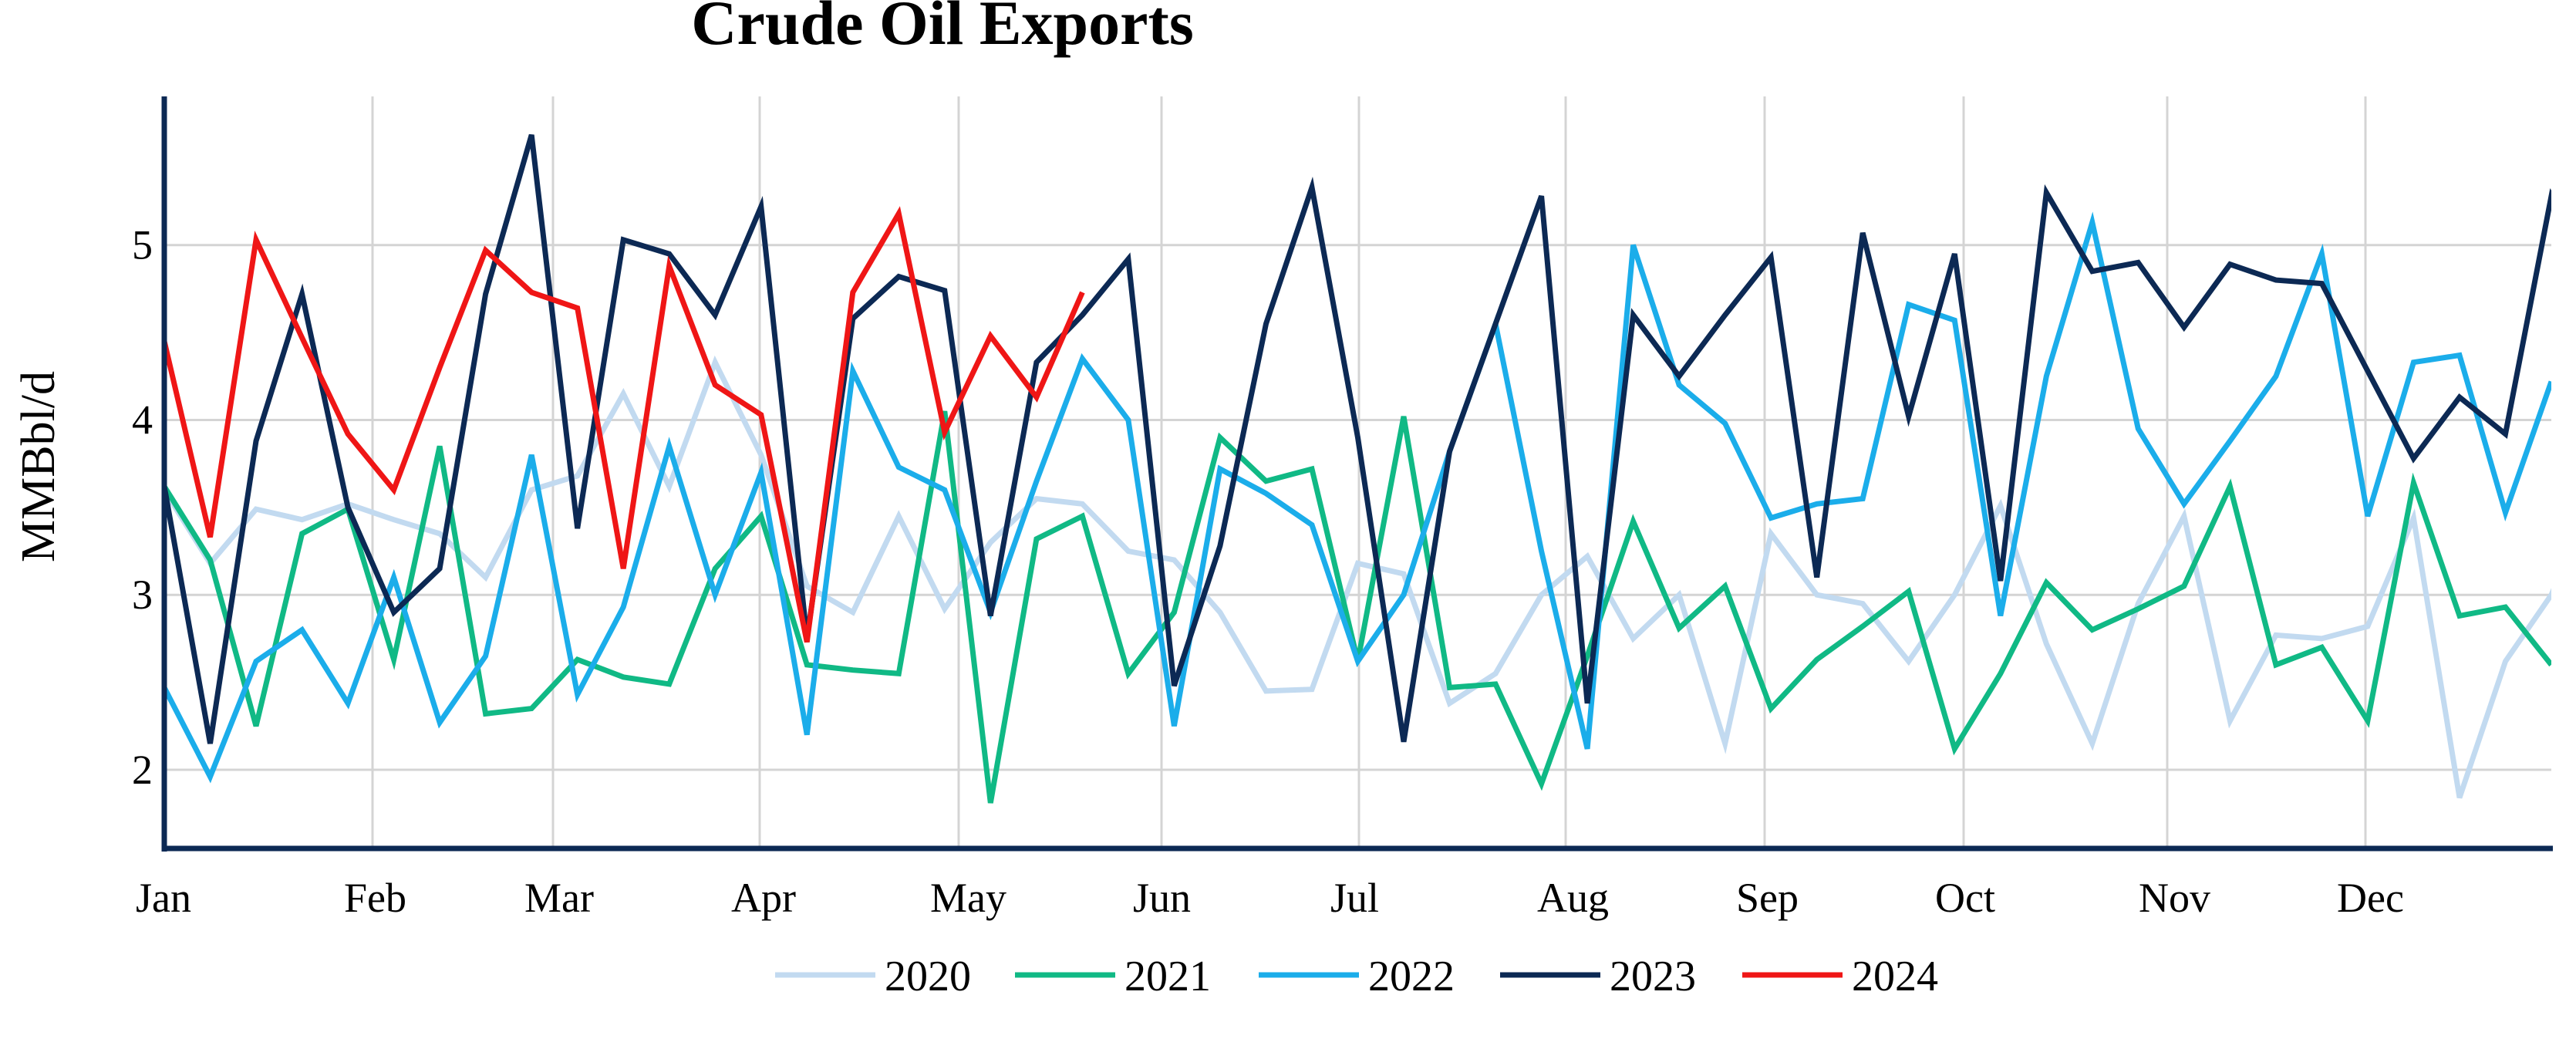 The height and width of the screenshot is (1049, 2576). Describe the element at coordinates (38, 466) in the screenshot. I see `y-axis-label: MMBbl/d` at that location.